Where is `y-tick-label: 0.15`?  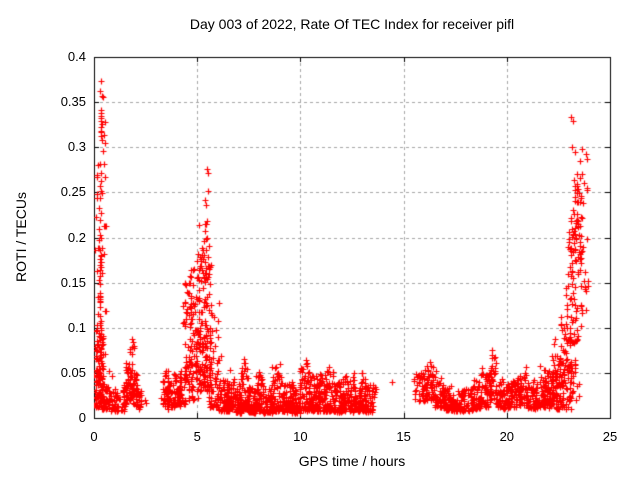 y-tick-label: 0.15 is located at coordinates (73, 282).